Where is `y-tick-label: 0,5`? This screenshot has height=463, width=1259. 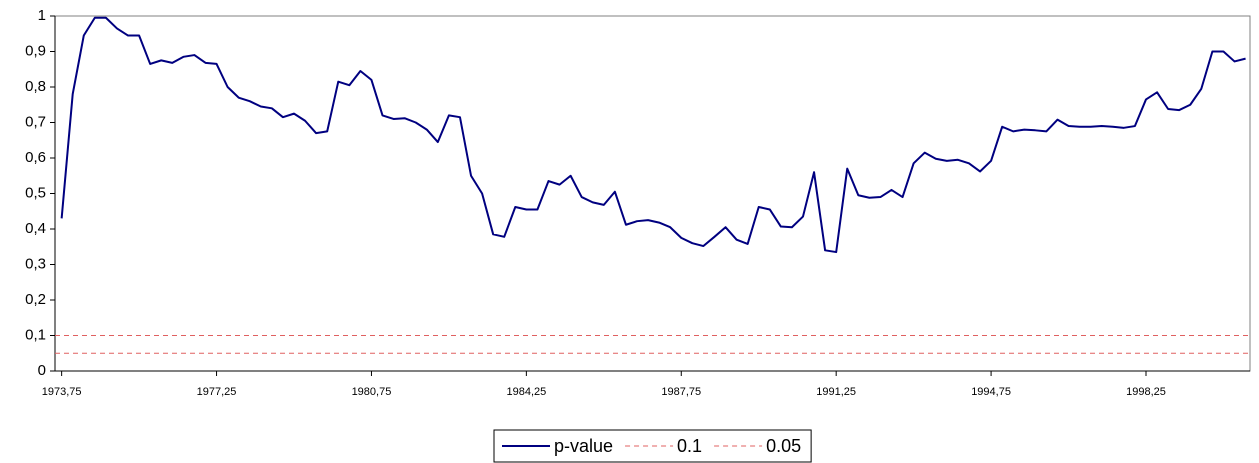 y-tick-label: 0,5 is located at coordinates (35, 192).